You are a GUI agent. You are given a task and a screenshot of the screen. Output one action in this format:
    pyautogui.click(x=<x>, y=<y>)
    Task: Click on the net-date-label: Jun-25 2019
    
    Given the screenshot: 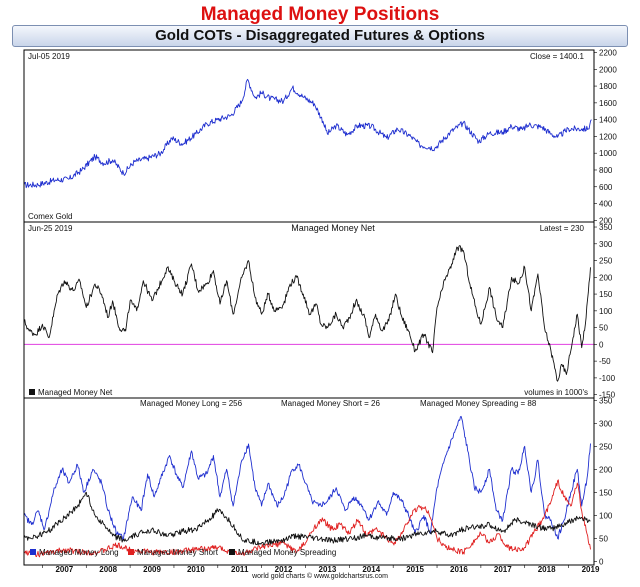 What is the action you would take?
    pyautogui.click(x=50, y=228)
    